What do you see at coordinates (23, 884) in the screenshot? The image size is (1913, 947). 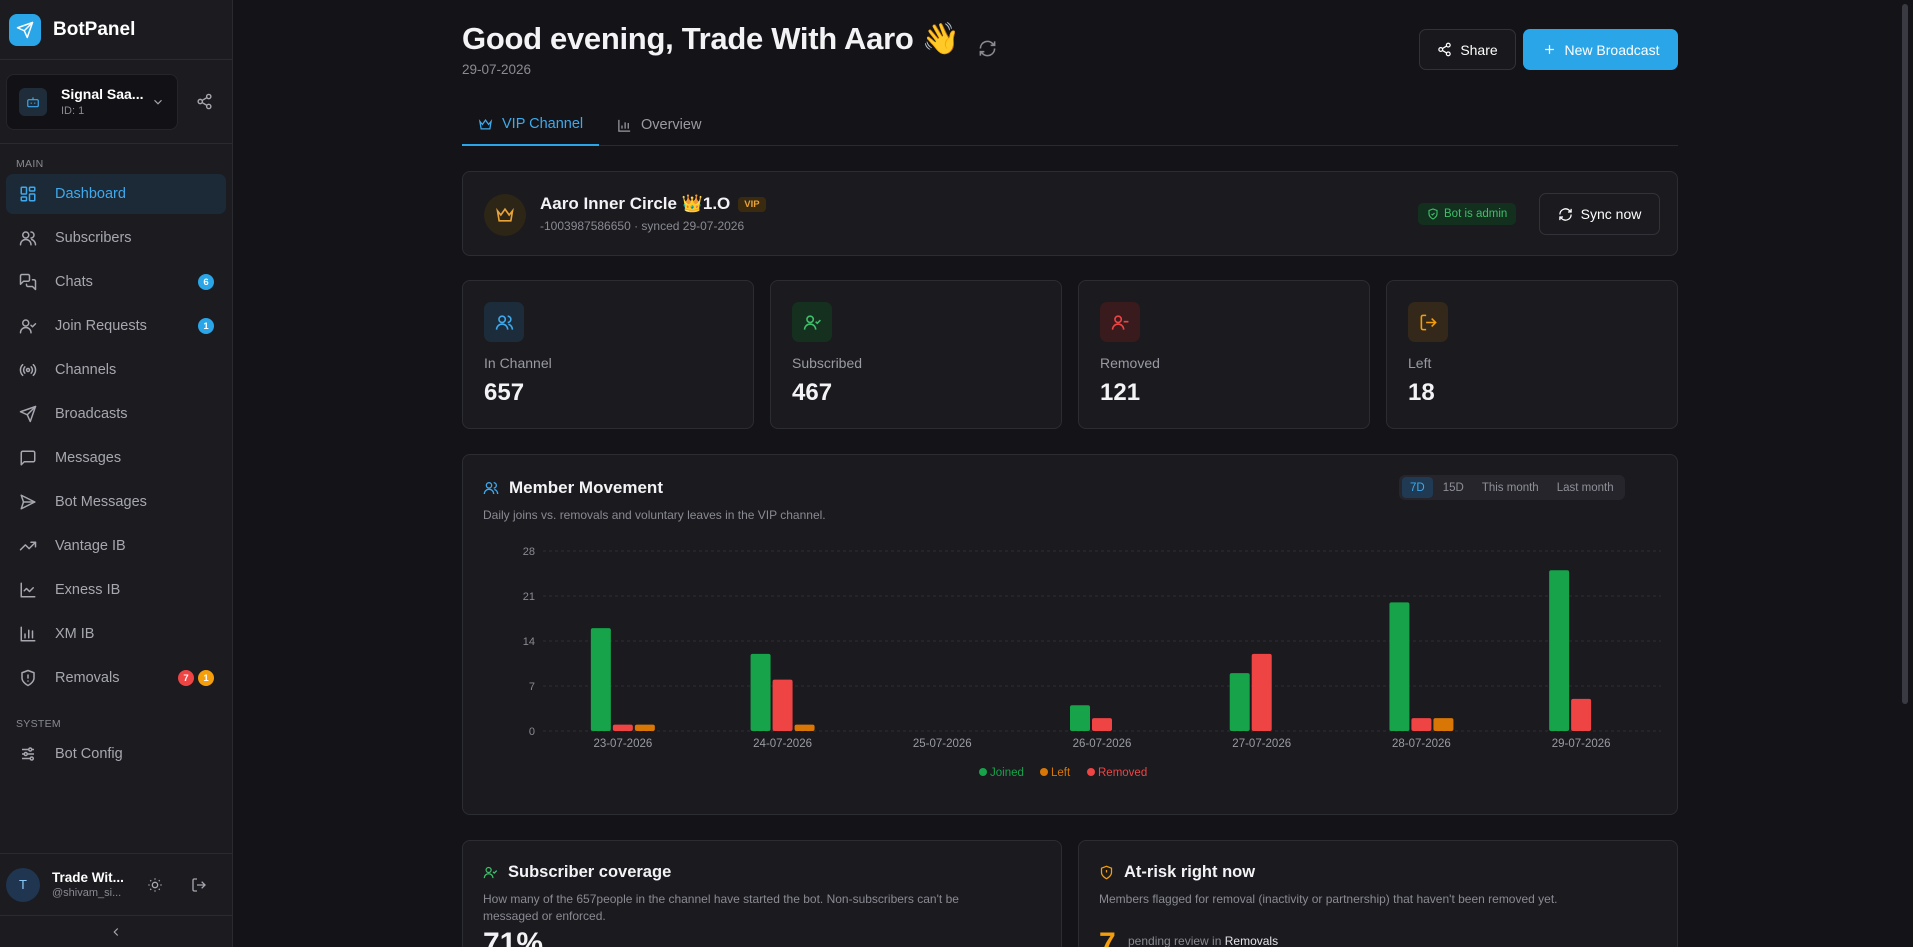 I see `avatar: T` at bounding box center [23, 884].